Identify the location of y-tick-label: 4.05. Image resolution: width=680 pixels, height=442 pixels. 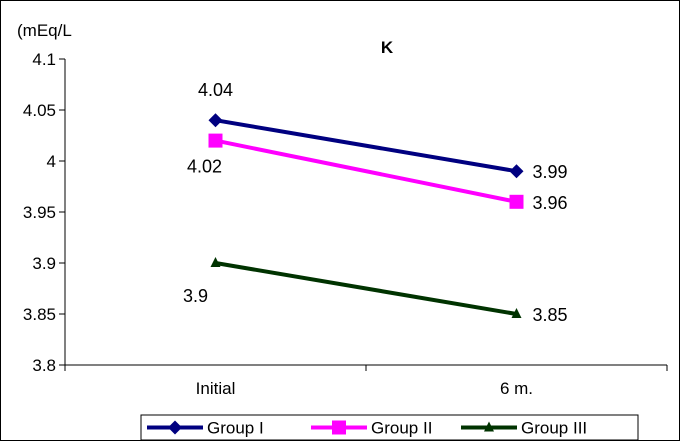
(39, 110).